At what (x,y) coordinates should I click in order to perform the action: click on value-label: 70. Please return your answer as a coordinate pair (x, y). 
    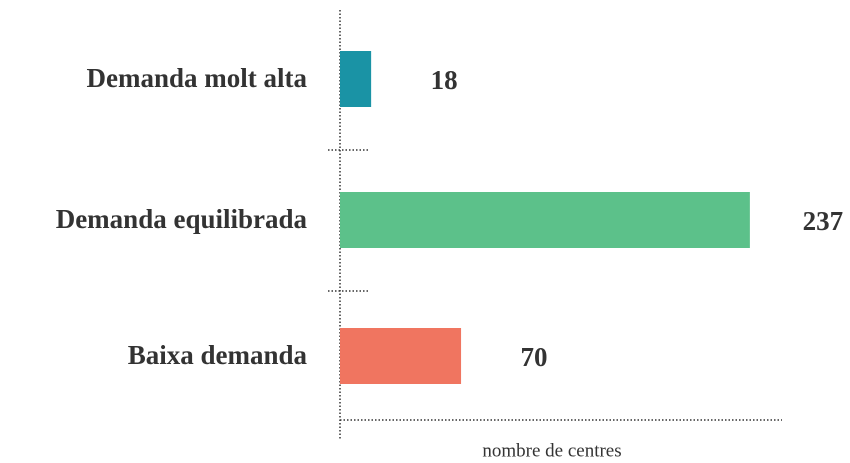
    Looking at the image, I should click on (534, 357).